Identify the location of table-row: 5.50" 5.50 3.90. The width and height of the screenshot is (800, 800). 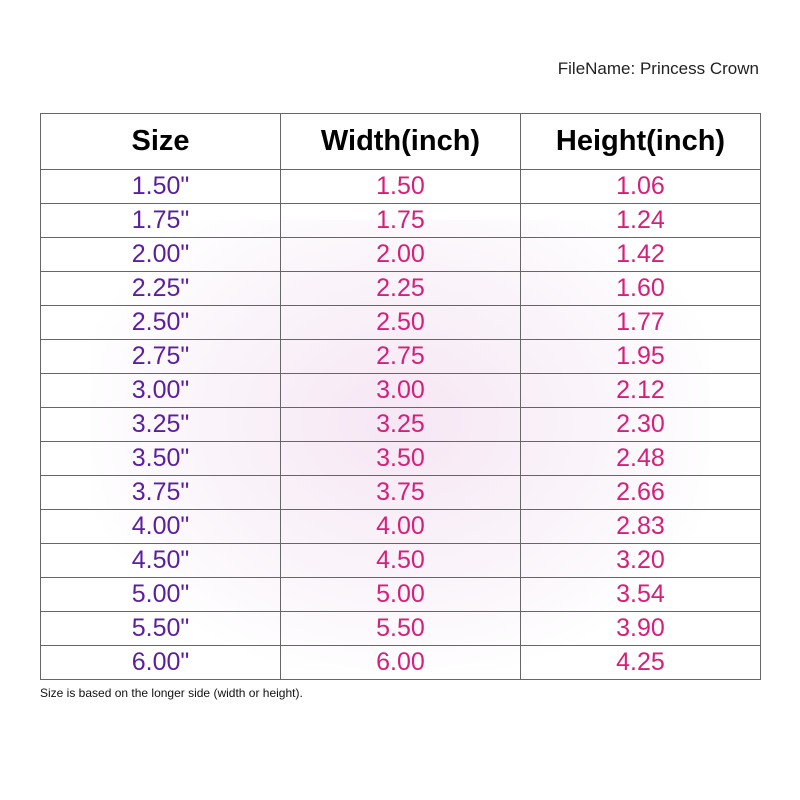
(400, 628).